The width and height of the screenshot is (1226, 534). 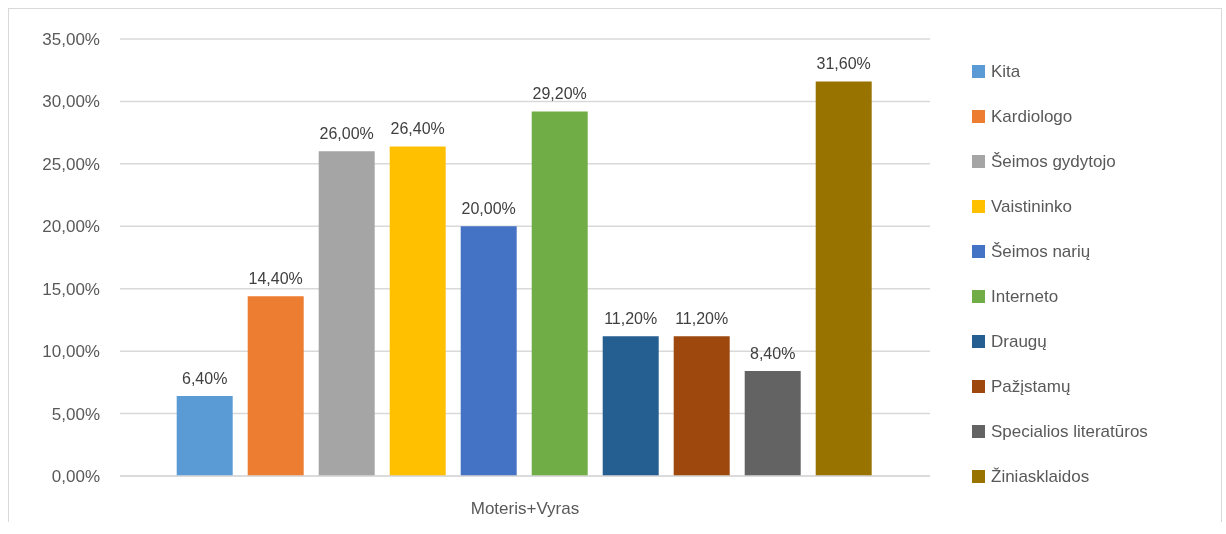 What do you see at coordinates (71, 102) in the screenshot?
I see `y-tick-label: 30,00%` at bounding box center [71, 102].